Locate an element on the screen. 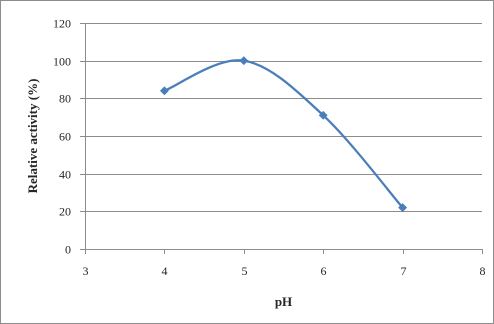  x-tick-label: 4 is located at coordinates (165, 271).